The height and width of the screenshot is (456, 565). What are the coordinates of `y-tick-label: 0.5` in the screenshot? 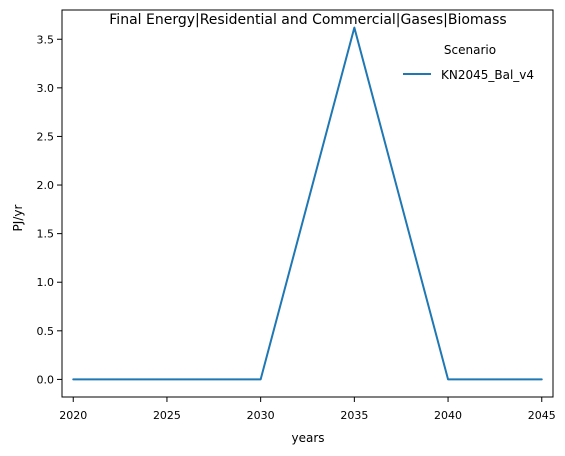 It's located at (46, 331).